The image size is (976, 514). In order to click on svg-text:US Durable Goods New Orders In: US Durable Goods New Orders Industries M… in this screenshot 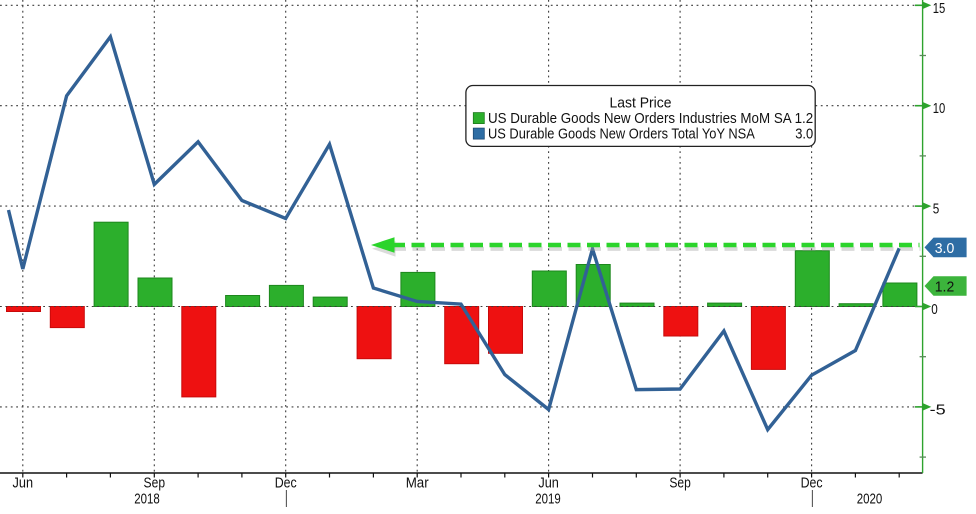, I will do `click(650, 118)`.